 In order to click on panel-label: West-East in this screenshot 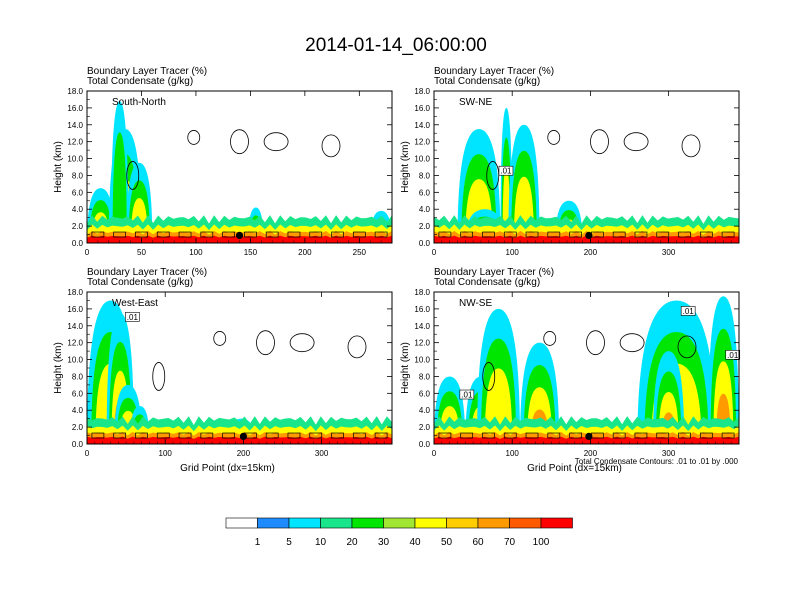, I will do `click(135, 303)`.